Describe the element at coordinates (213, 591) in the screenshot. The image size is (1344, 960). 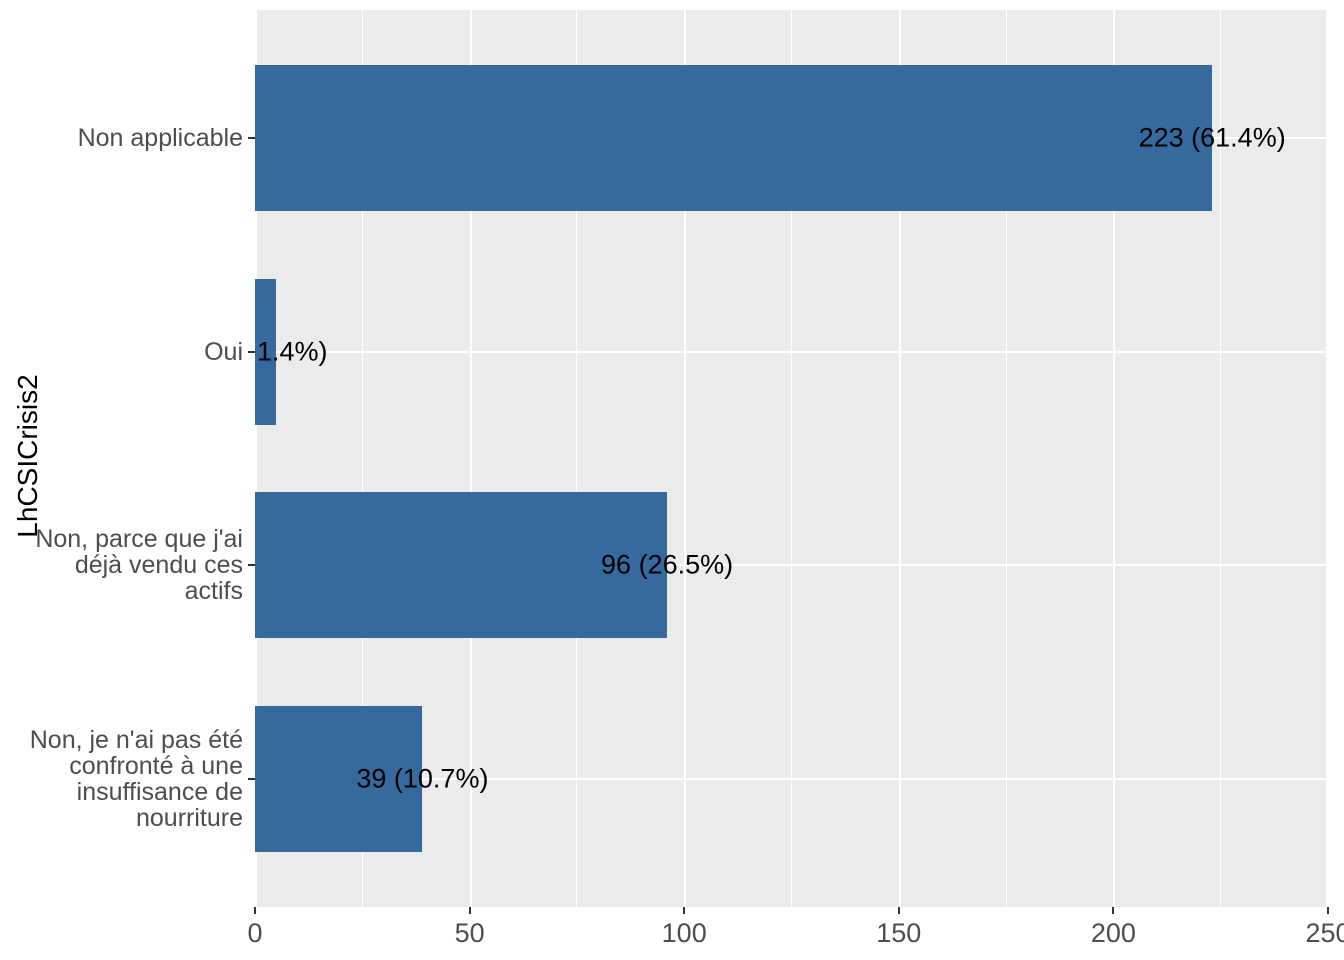
I see `category-label-line: actifs` at that location.